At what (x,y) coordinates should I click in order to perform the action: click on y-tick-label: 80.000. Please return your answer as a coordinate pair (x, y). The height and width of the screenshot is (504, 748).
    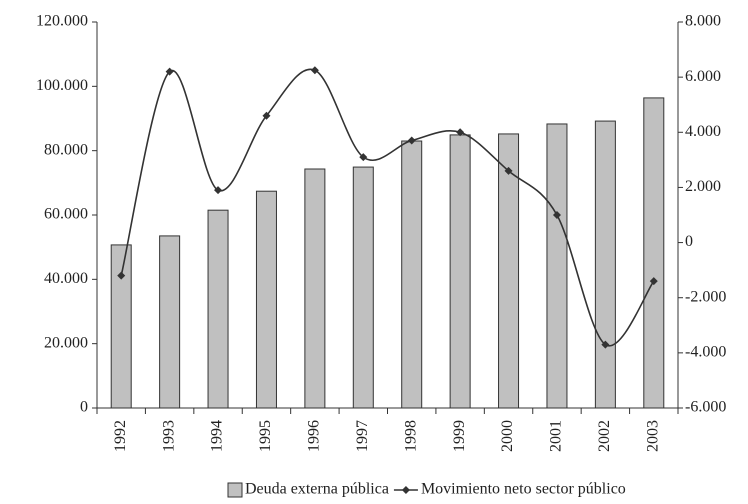
    Looking at the image, I should click on (66, 149).